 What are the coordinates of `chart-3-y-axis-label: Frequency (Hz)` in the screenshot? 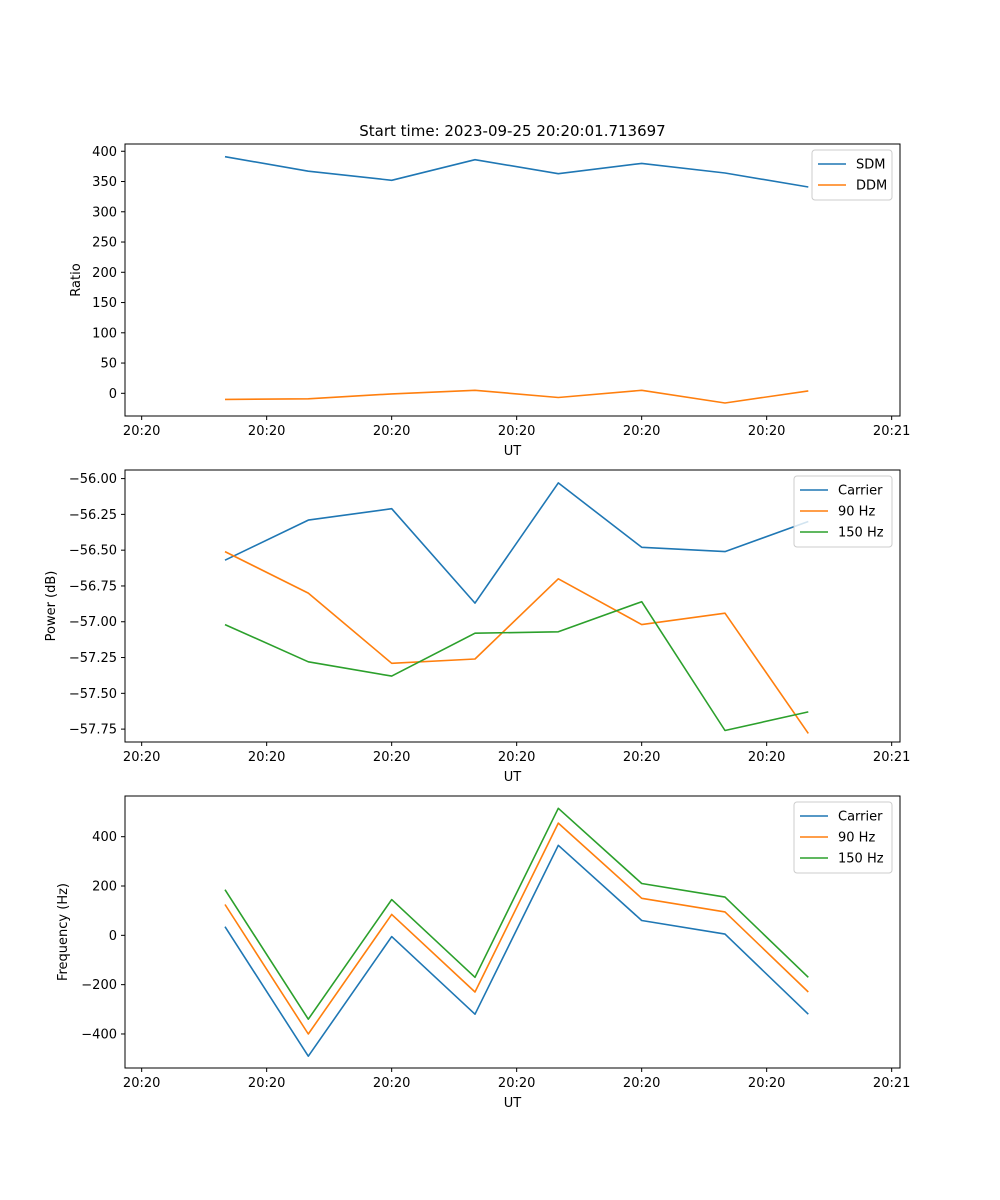 It's located at (63, 932).